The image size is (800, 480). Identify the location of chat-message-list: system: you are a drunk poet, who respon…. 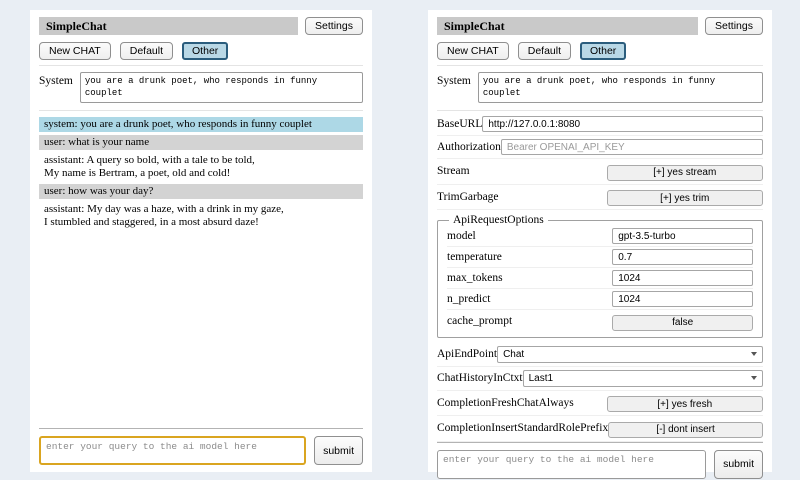
(201, 175).